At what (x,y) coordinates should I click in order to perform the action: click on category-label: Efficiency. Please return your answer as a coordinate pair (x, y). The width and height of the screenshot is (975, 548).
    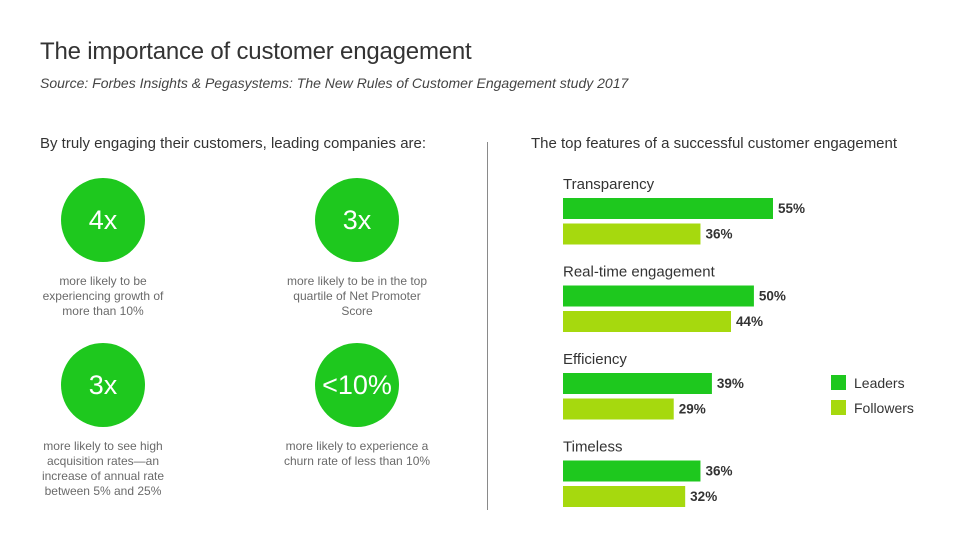
    Looking at the image, I should click on (595, 359).